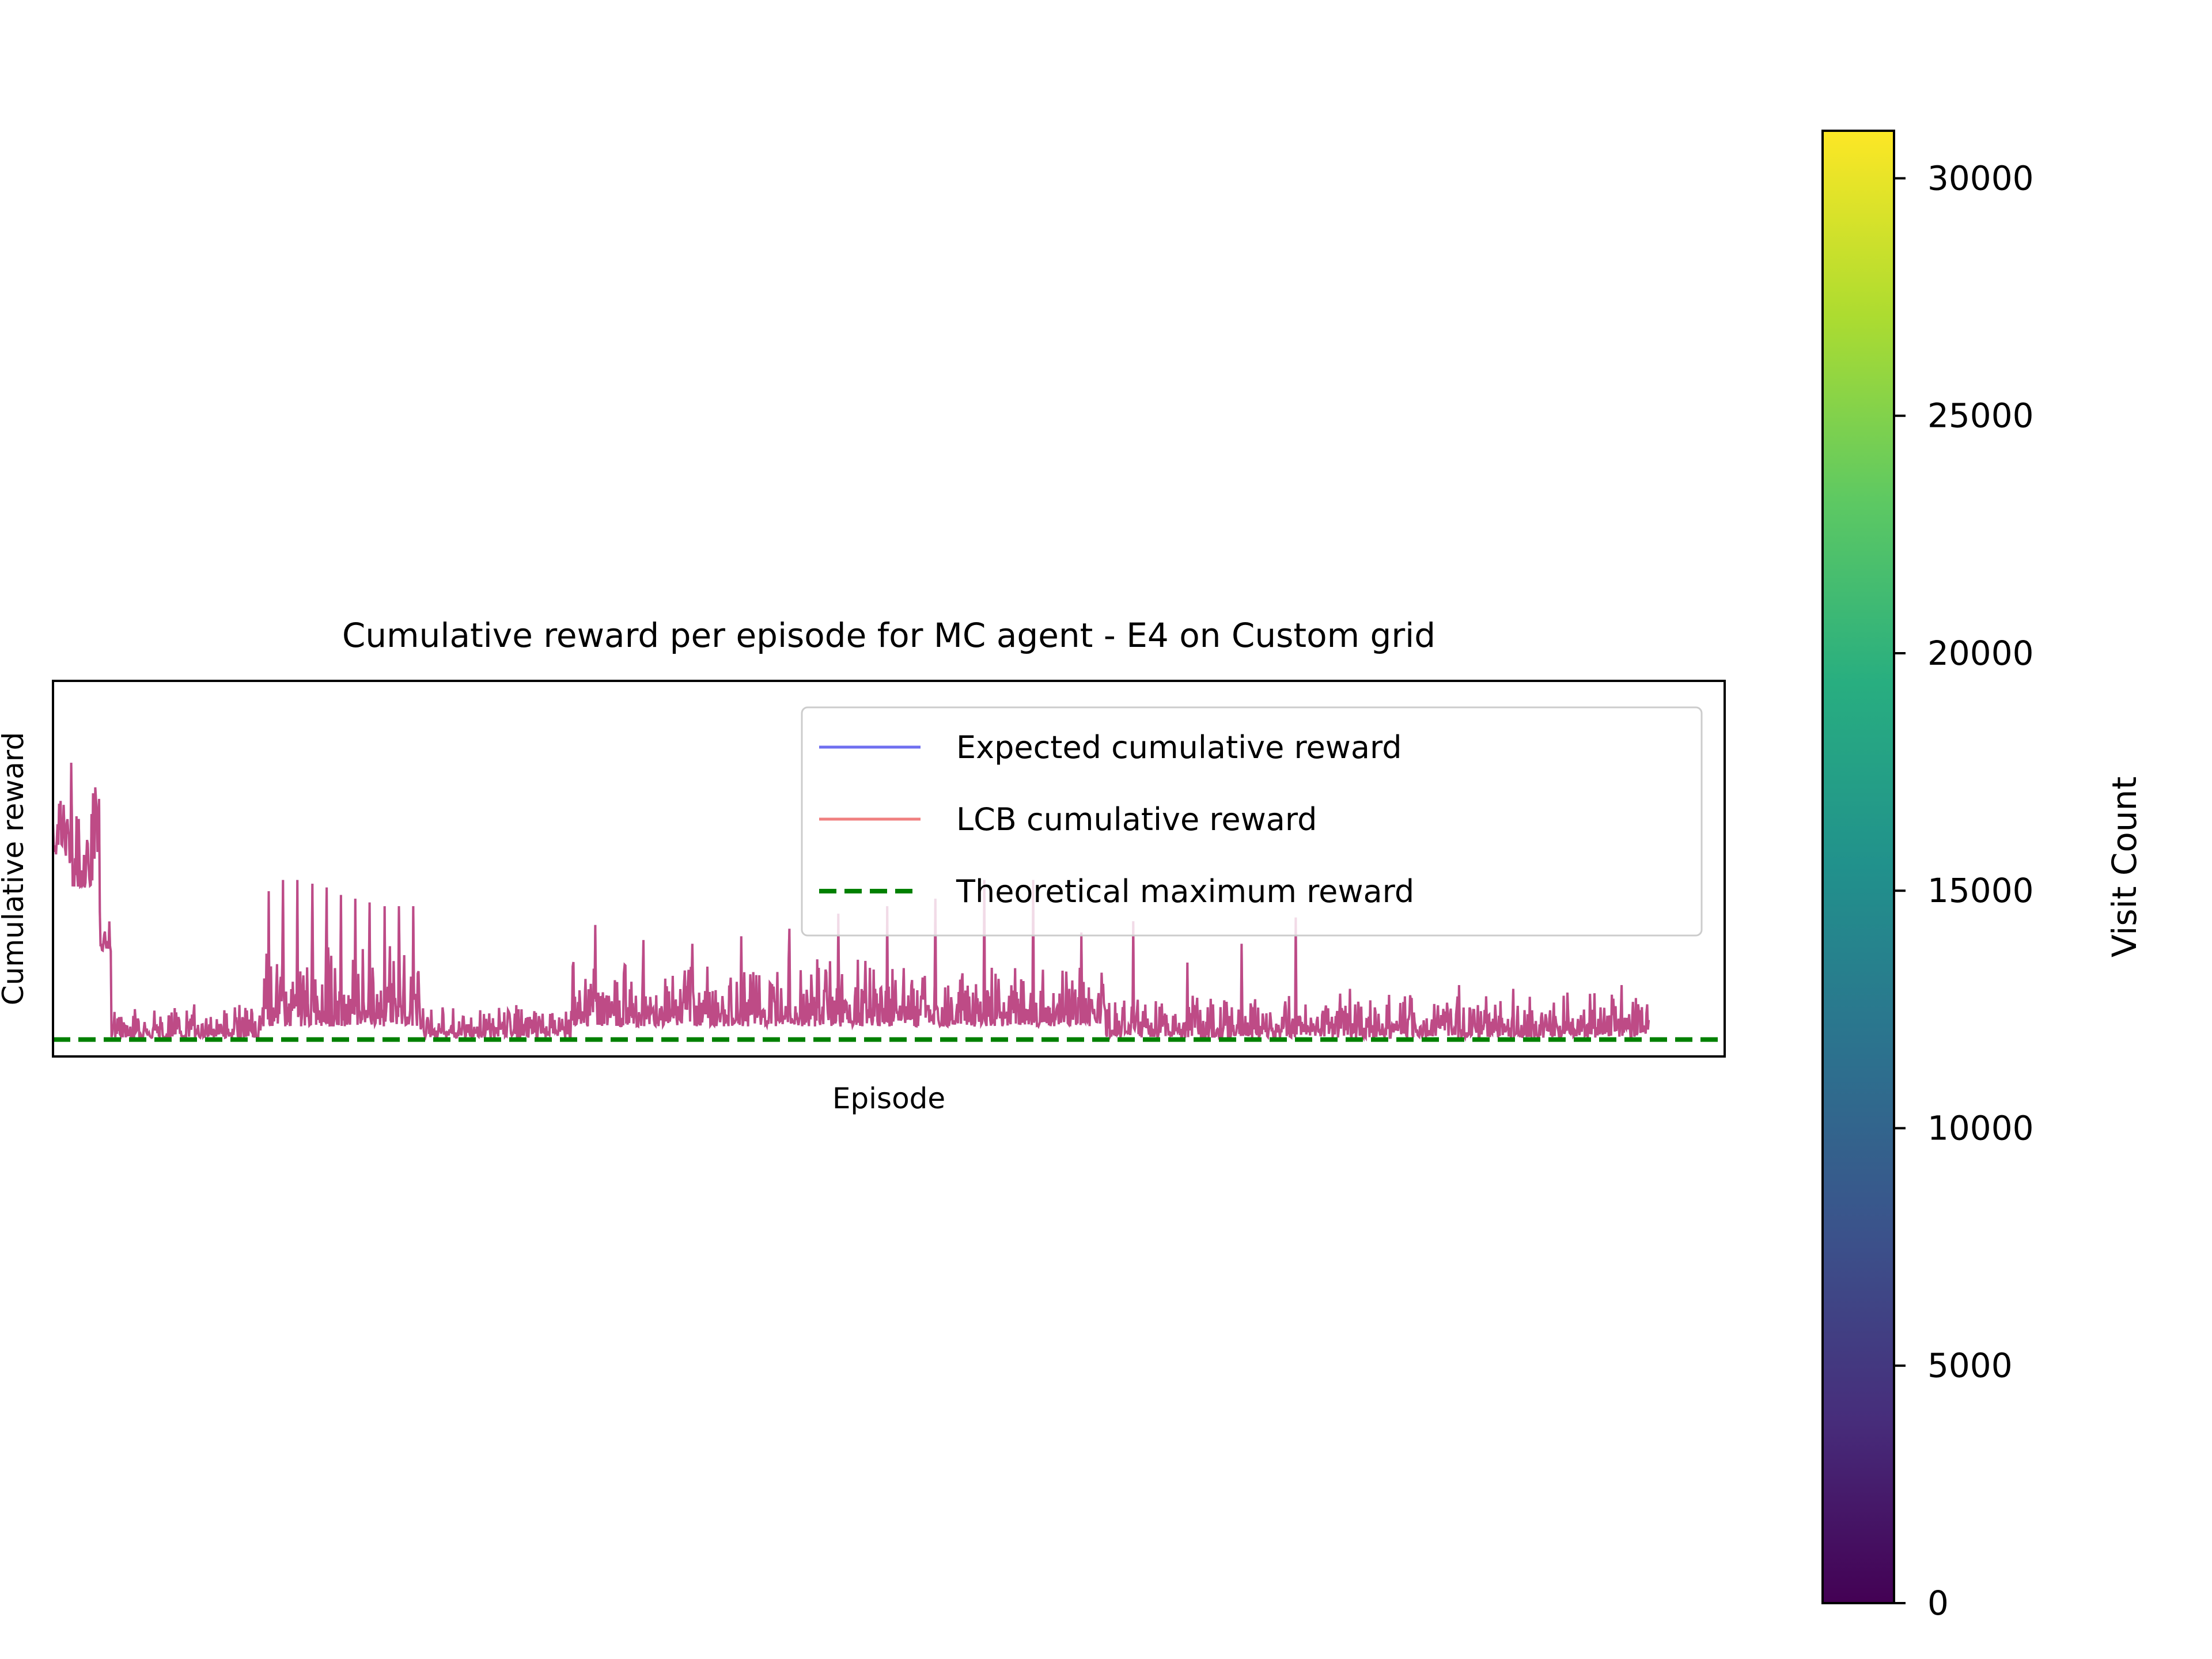 Image resolution: width=2212 pixels, height=1659 pixels. Describe the element at coordinates (15, 868) in the screenshot. I see `y-axis-label: Cumulative reward` at that location.